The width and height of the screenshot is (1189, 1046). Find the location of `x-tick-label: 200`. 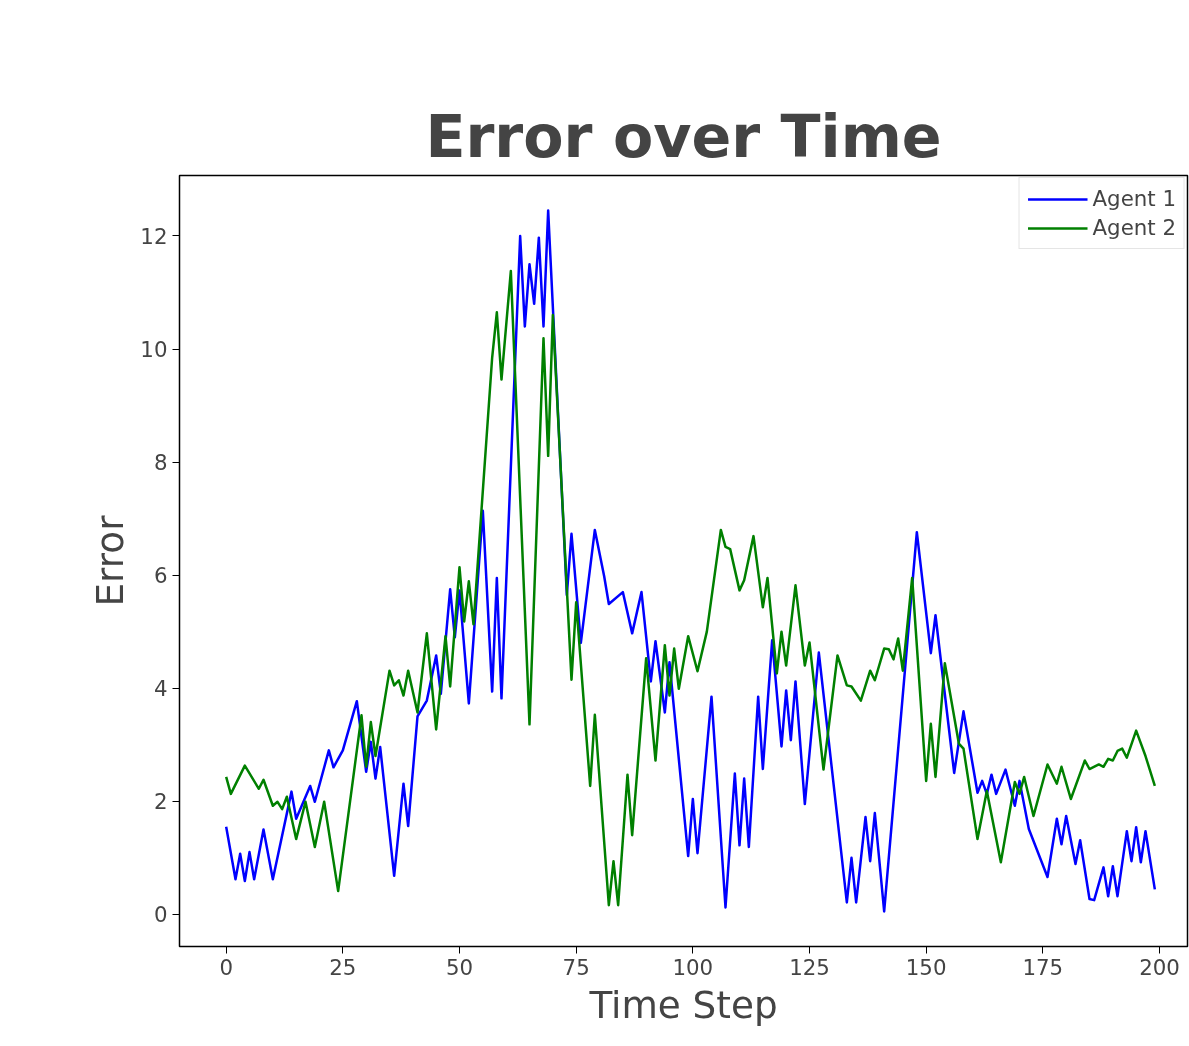

x-tick-label: 200 is located at coordinates (1159, 967).